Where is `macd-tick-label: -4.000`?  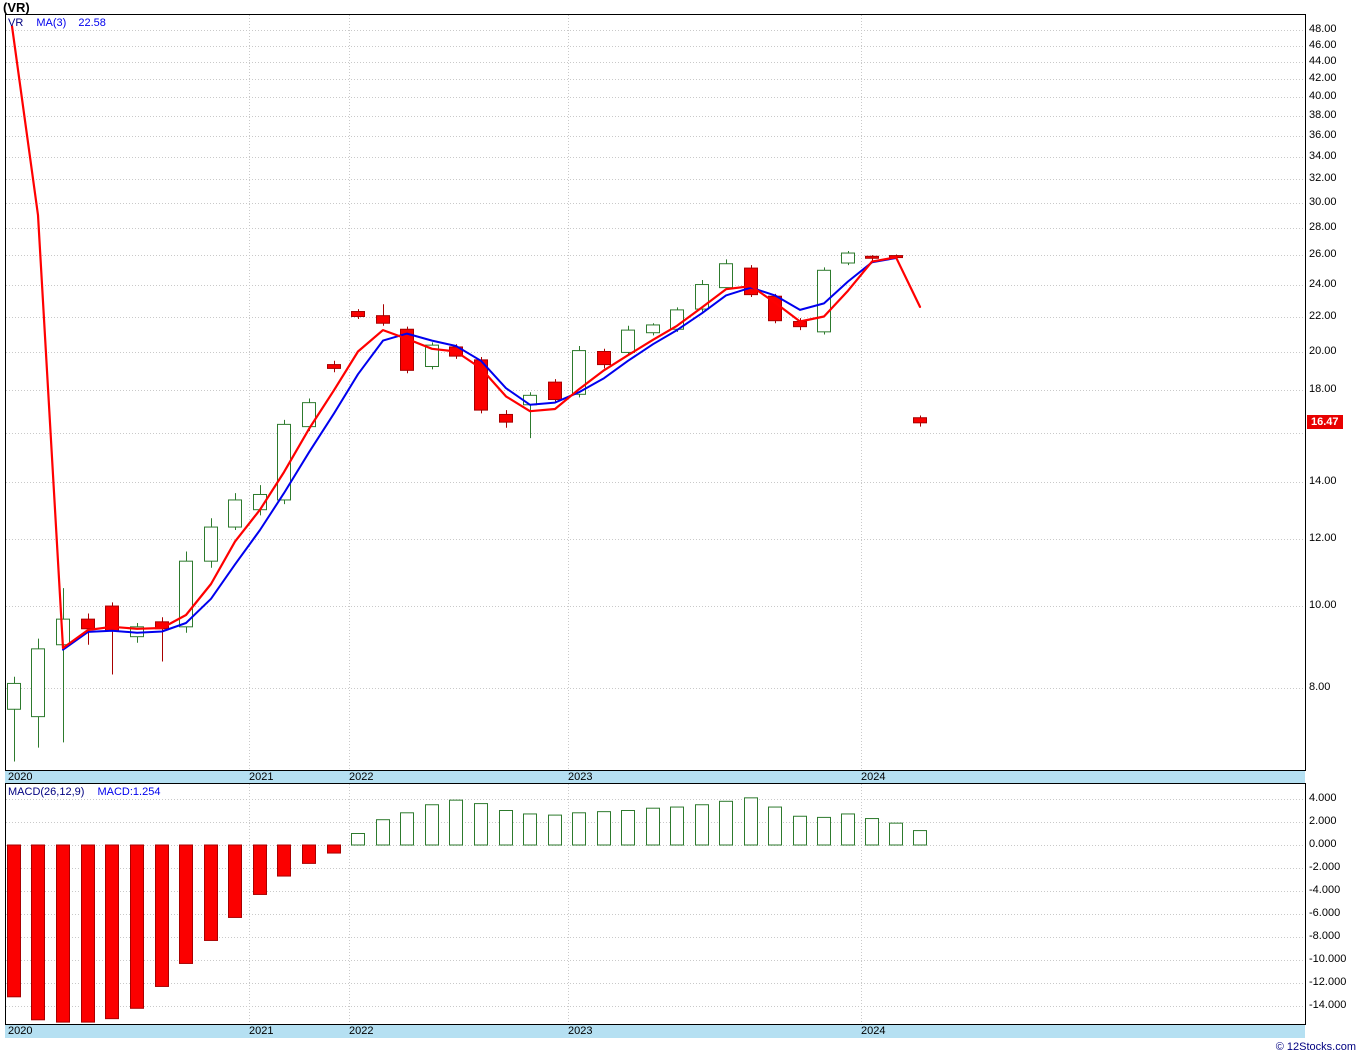
macd-tick-label: -4.000 is located at coordinates (1325, 890).